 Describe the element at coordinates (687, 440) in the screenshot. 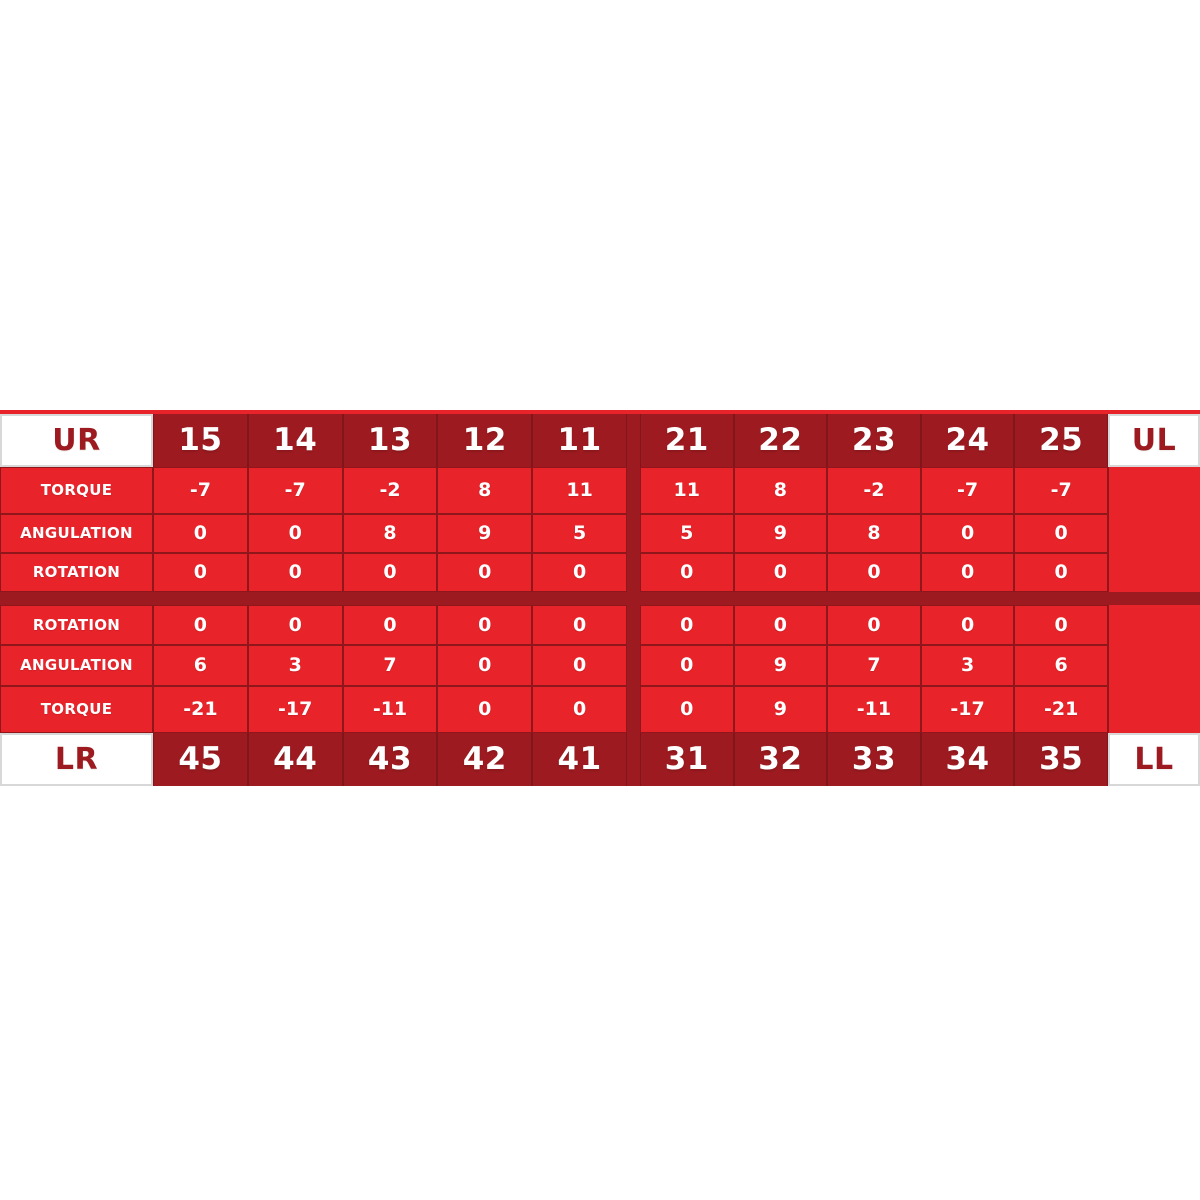

I see `tooth-header: 21` at that location.